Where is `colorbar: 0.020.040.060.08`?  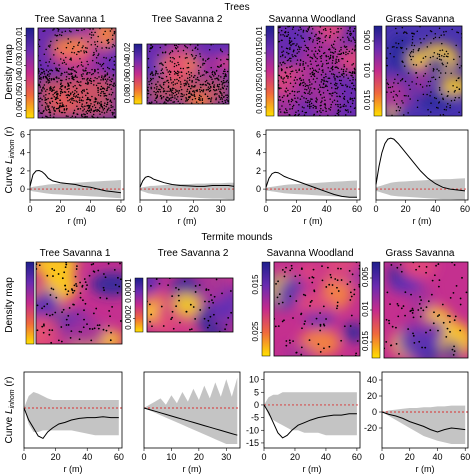 colorbar: 0.020.040.060.08 is located at coordinates (133, 73).